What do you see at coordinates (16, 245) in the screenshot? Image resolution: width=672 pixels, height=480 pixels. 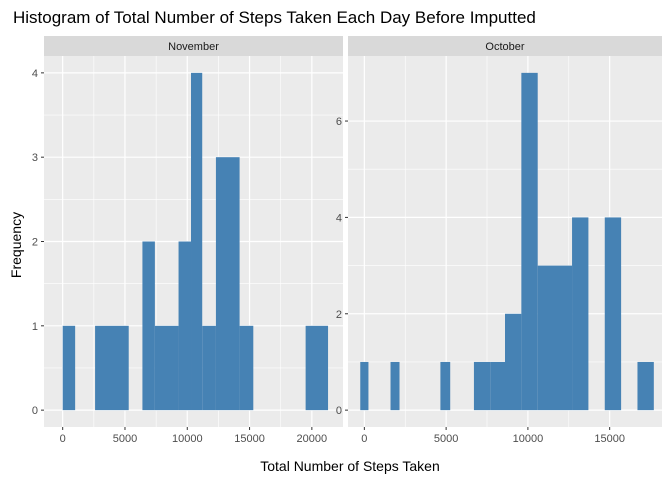 I see `y-axis-title: Frequency` at bounding box center [16, 245].